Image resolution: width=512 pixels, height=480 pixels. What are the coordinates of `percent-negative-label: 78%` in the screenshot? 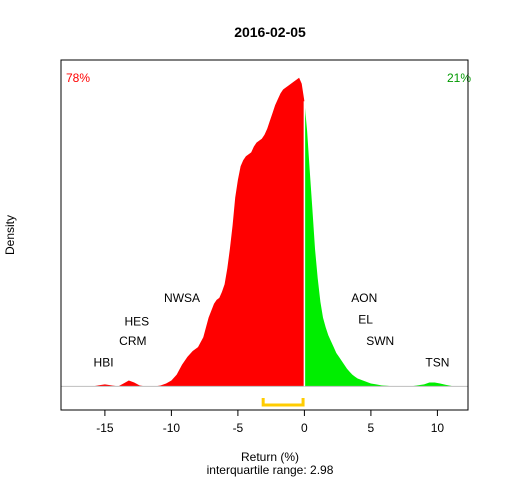 It's located at (78, 78).